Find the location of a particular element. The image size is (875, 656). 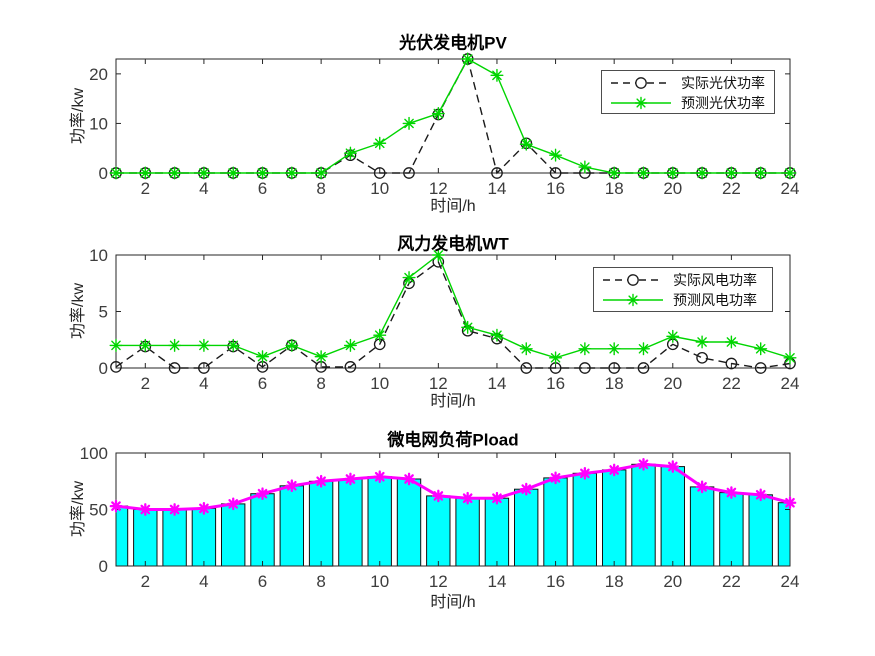

wt-chart-title: 风力发电机WT is located at coordinates (453, 244).